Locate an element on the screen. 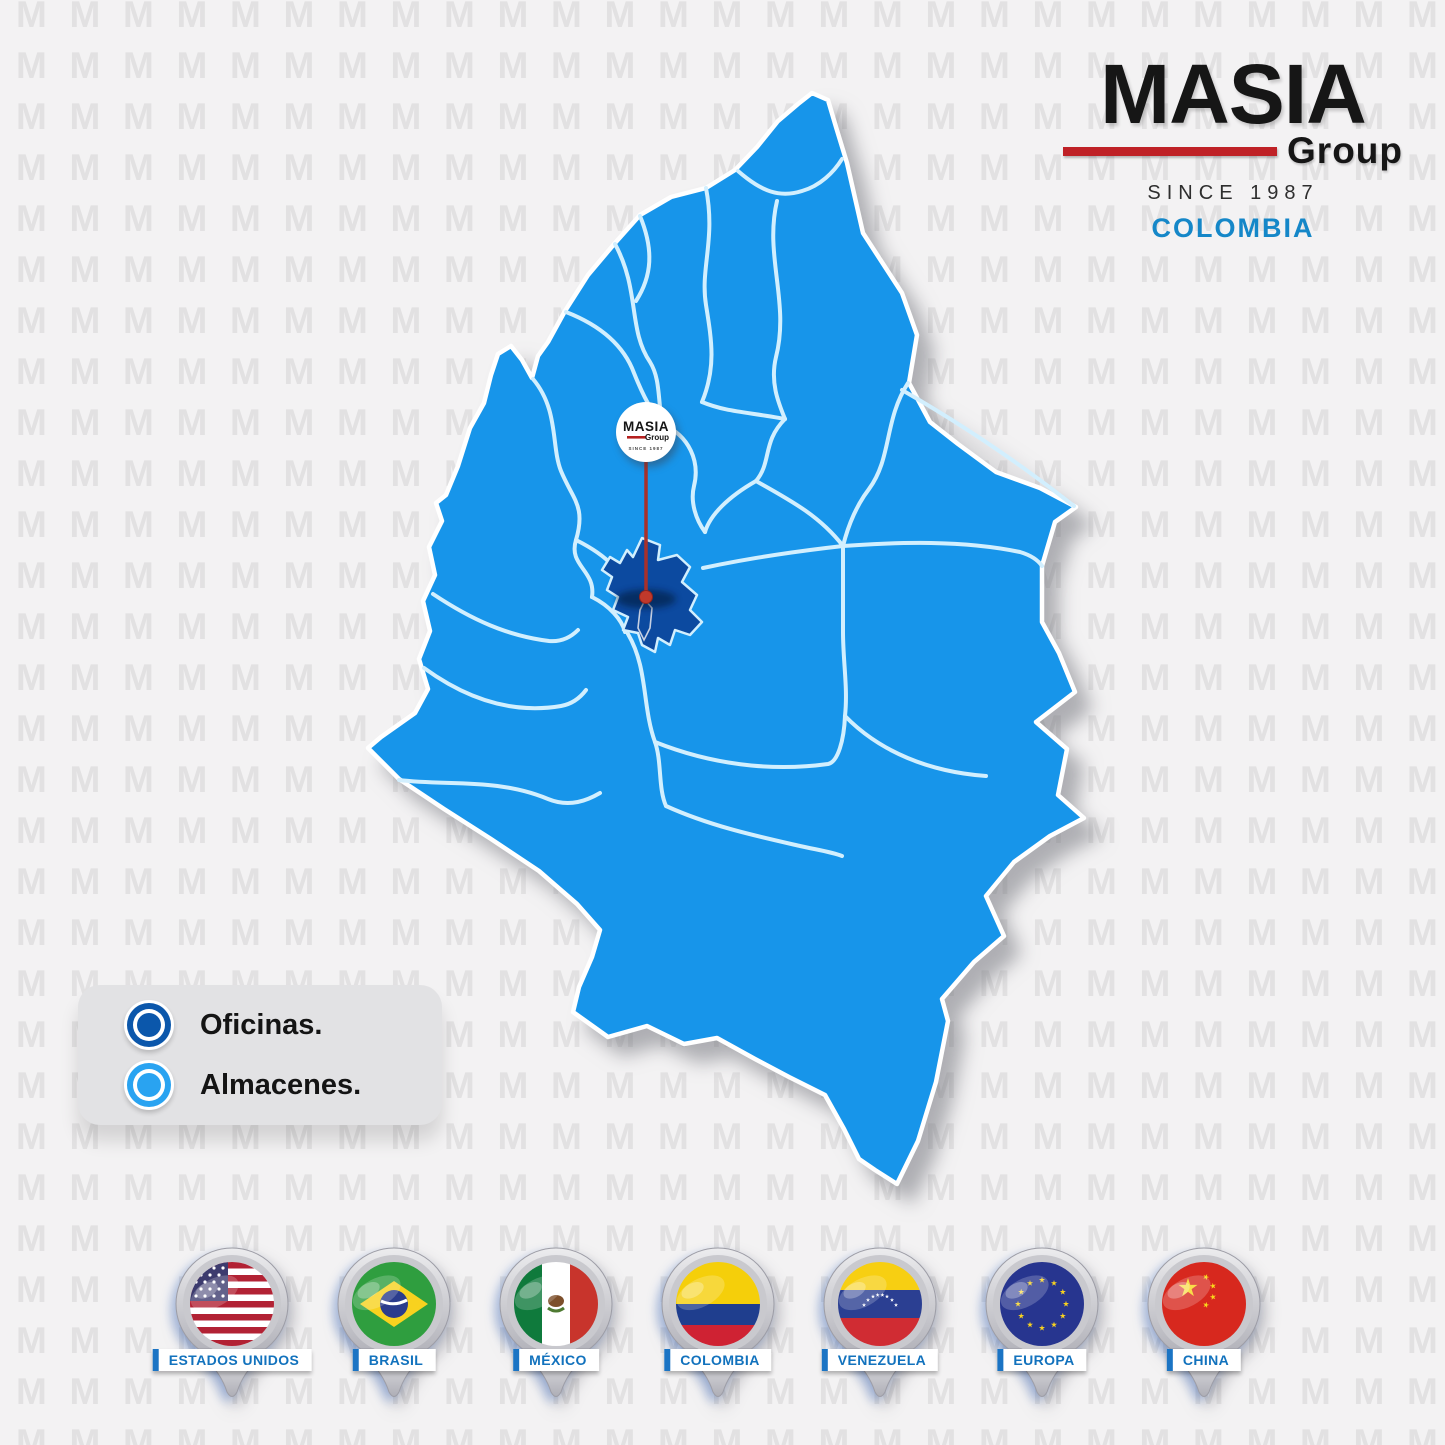  pin-label-china: CHINA is located at coordinates (1204, 1360).